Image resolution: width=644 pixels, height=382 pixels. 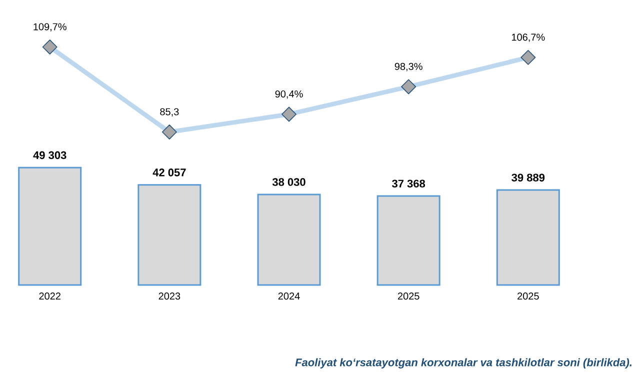 What do you see at coordinates (289, 94) in the screenshot?
I see `data-label: 90,4%` at bounding box center [289, 94].